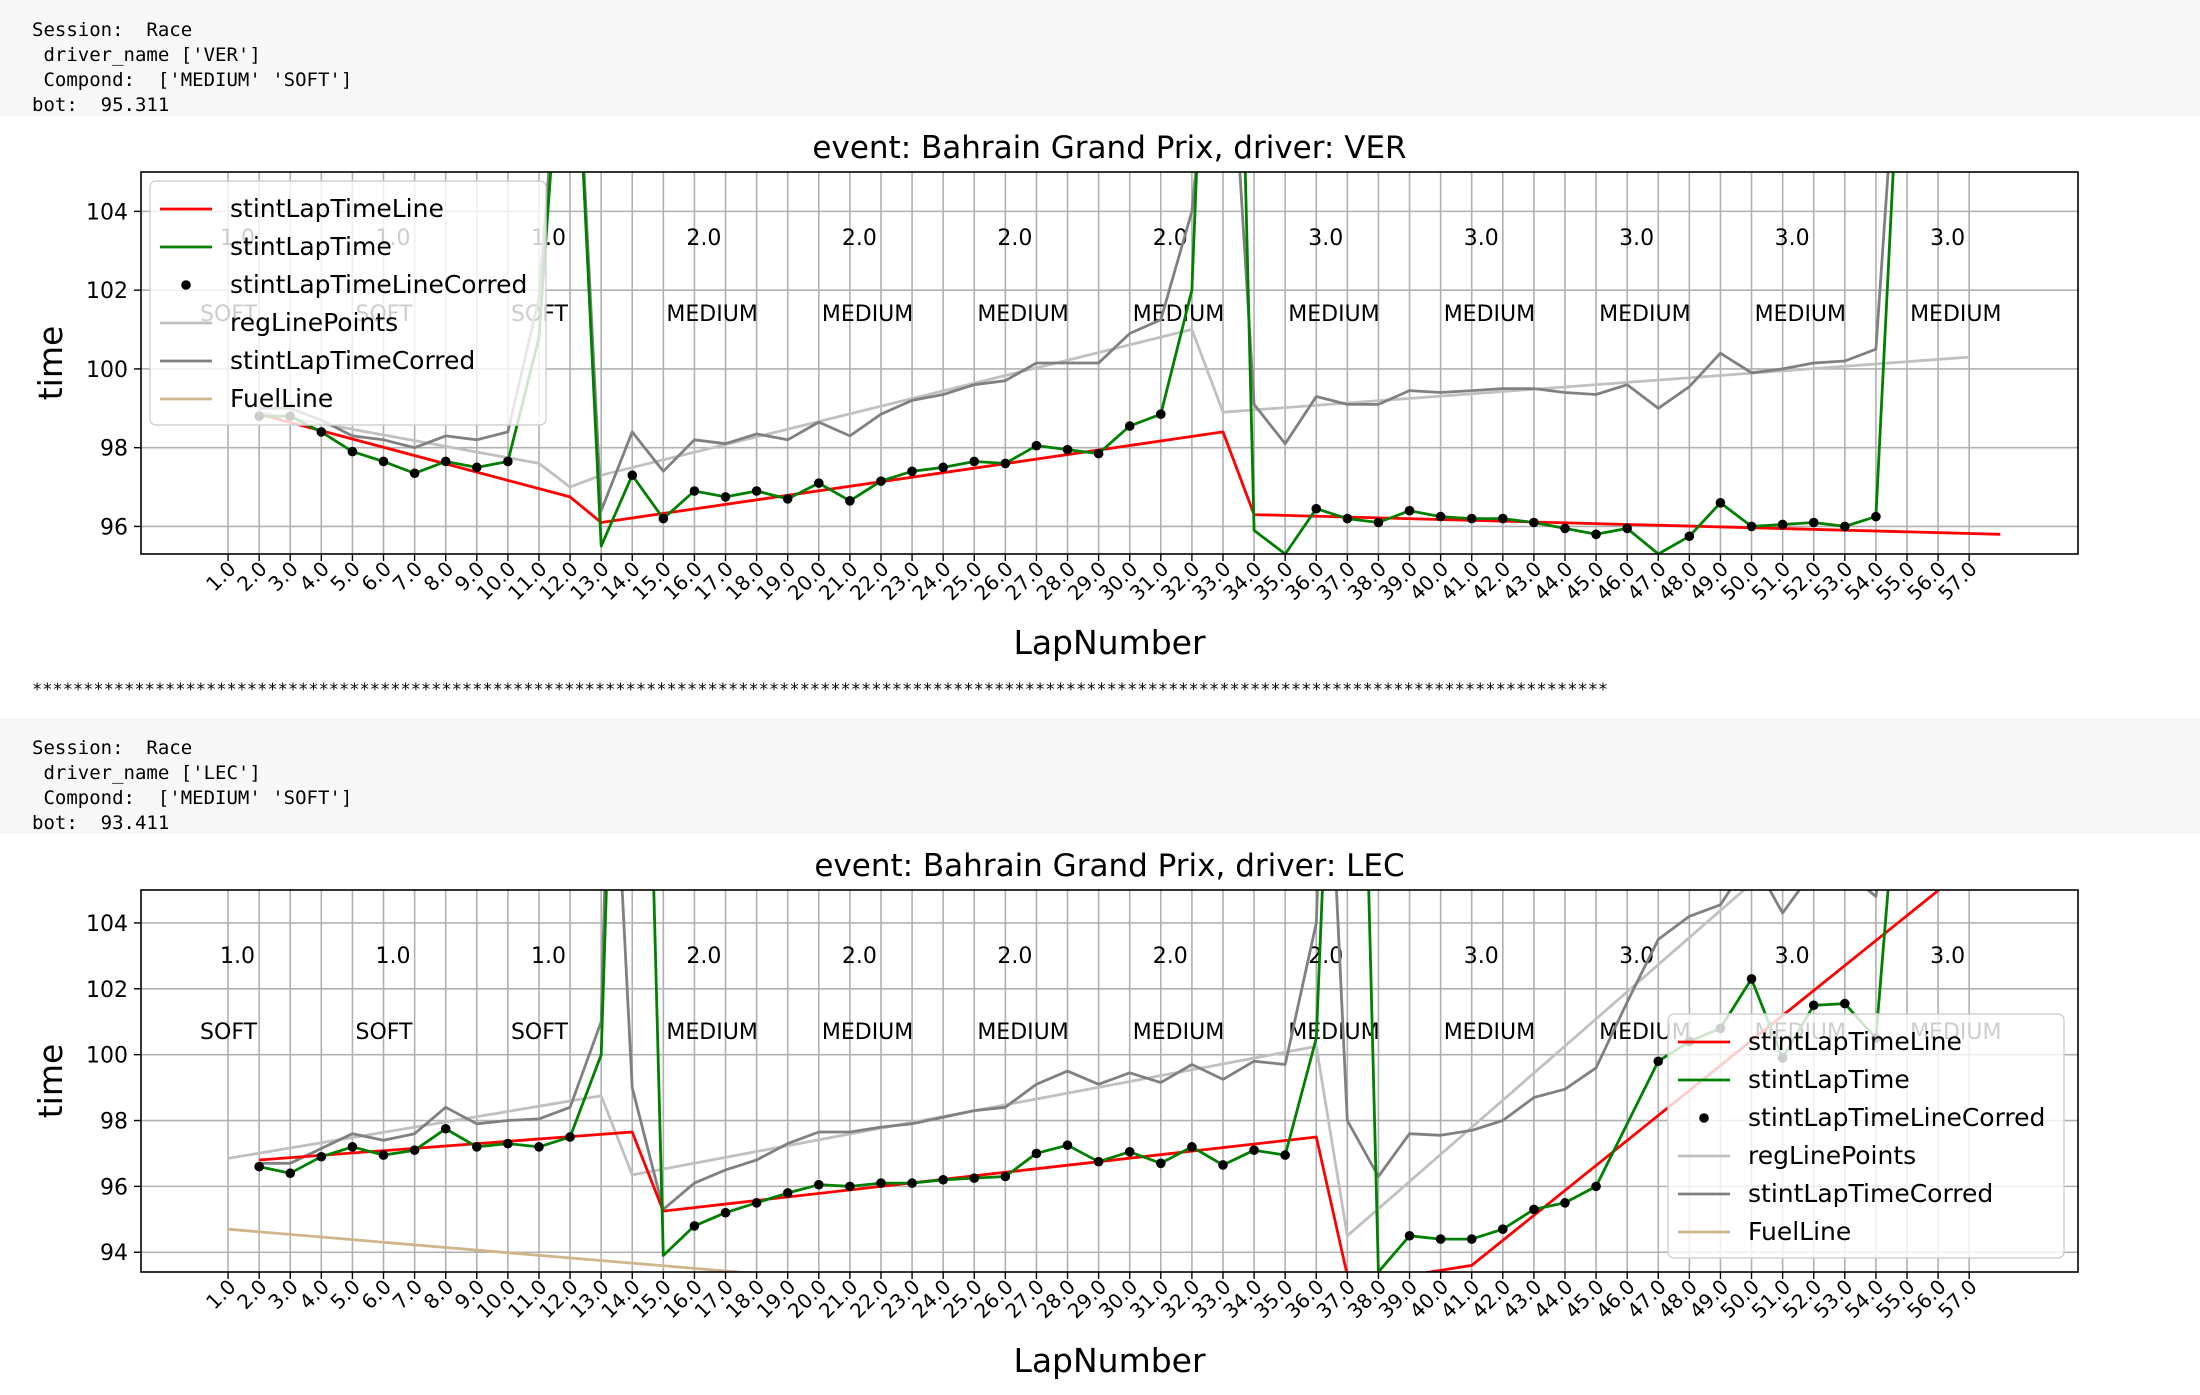 The height and width of the screenshot is (1395, 2200). Describe the element at coordinates (101, 823) in the screenshot. I see `bot-line: bot: 93.411` at that location.